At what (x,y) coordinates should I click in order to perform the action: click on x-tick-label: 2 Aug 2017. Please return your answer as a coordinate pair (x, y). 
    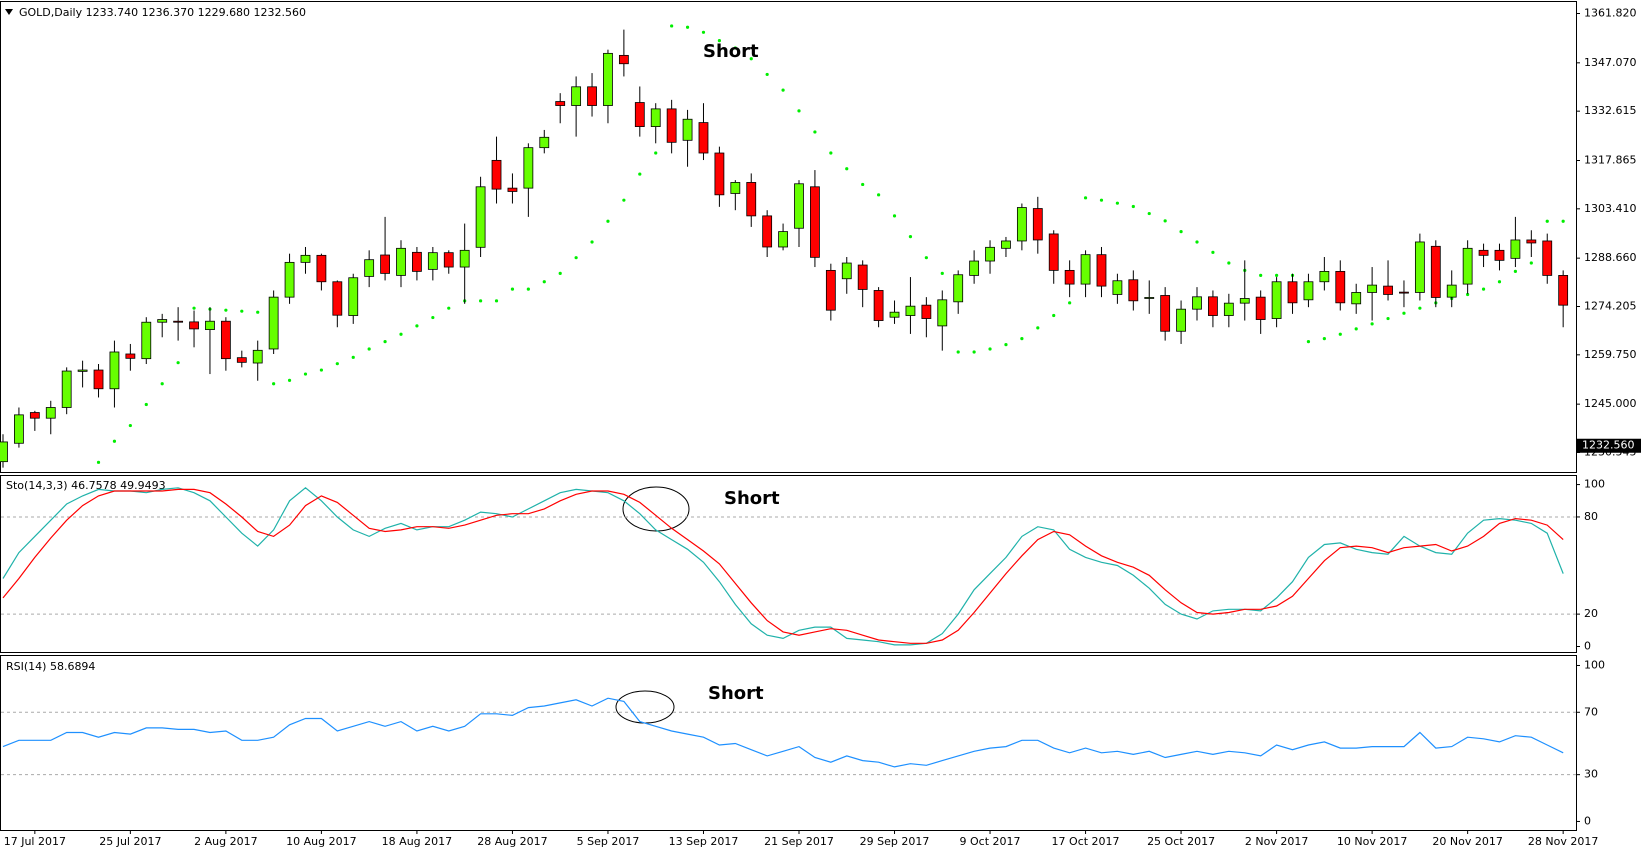
    Looking at the image, I should click on (225, 841).